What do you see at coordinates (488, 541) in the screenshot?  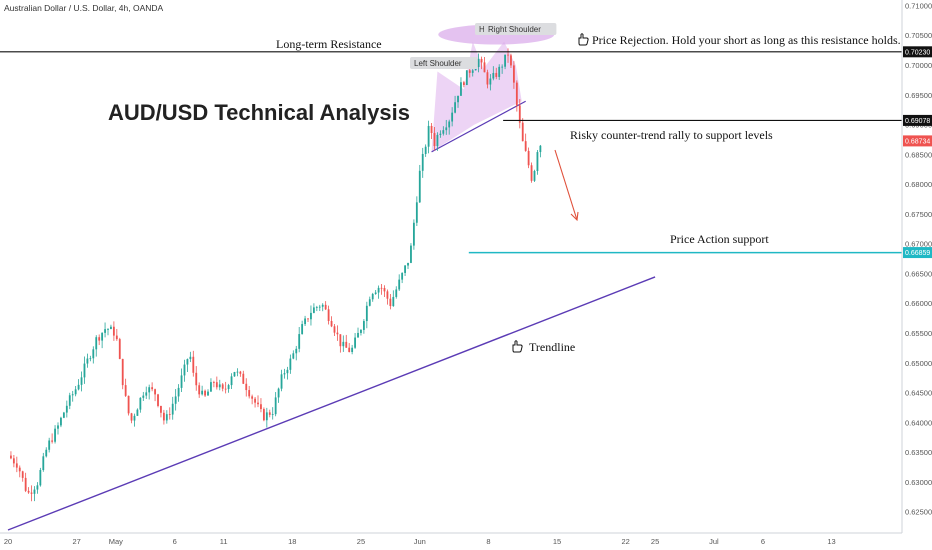 I see `x-tick-label: 8` at bounding box center [488, 541].